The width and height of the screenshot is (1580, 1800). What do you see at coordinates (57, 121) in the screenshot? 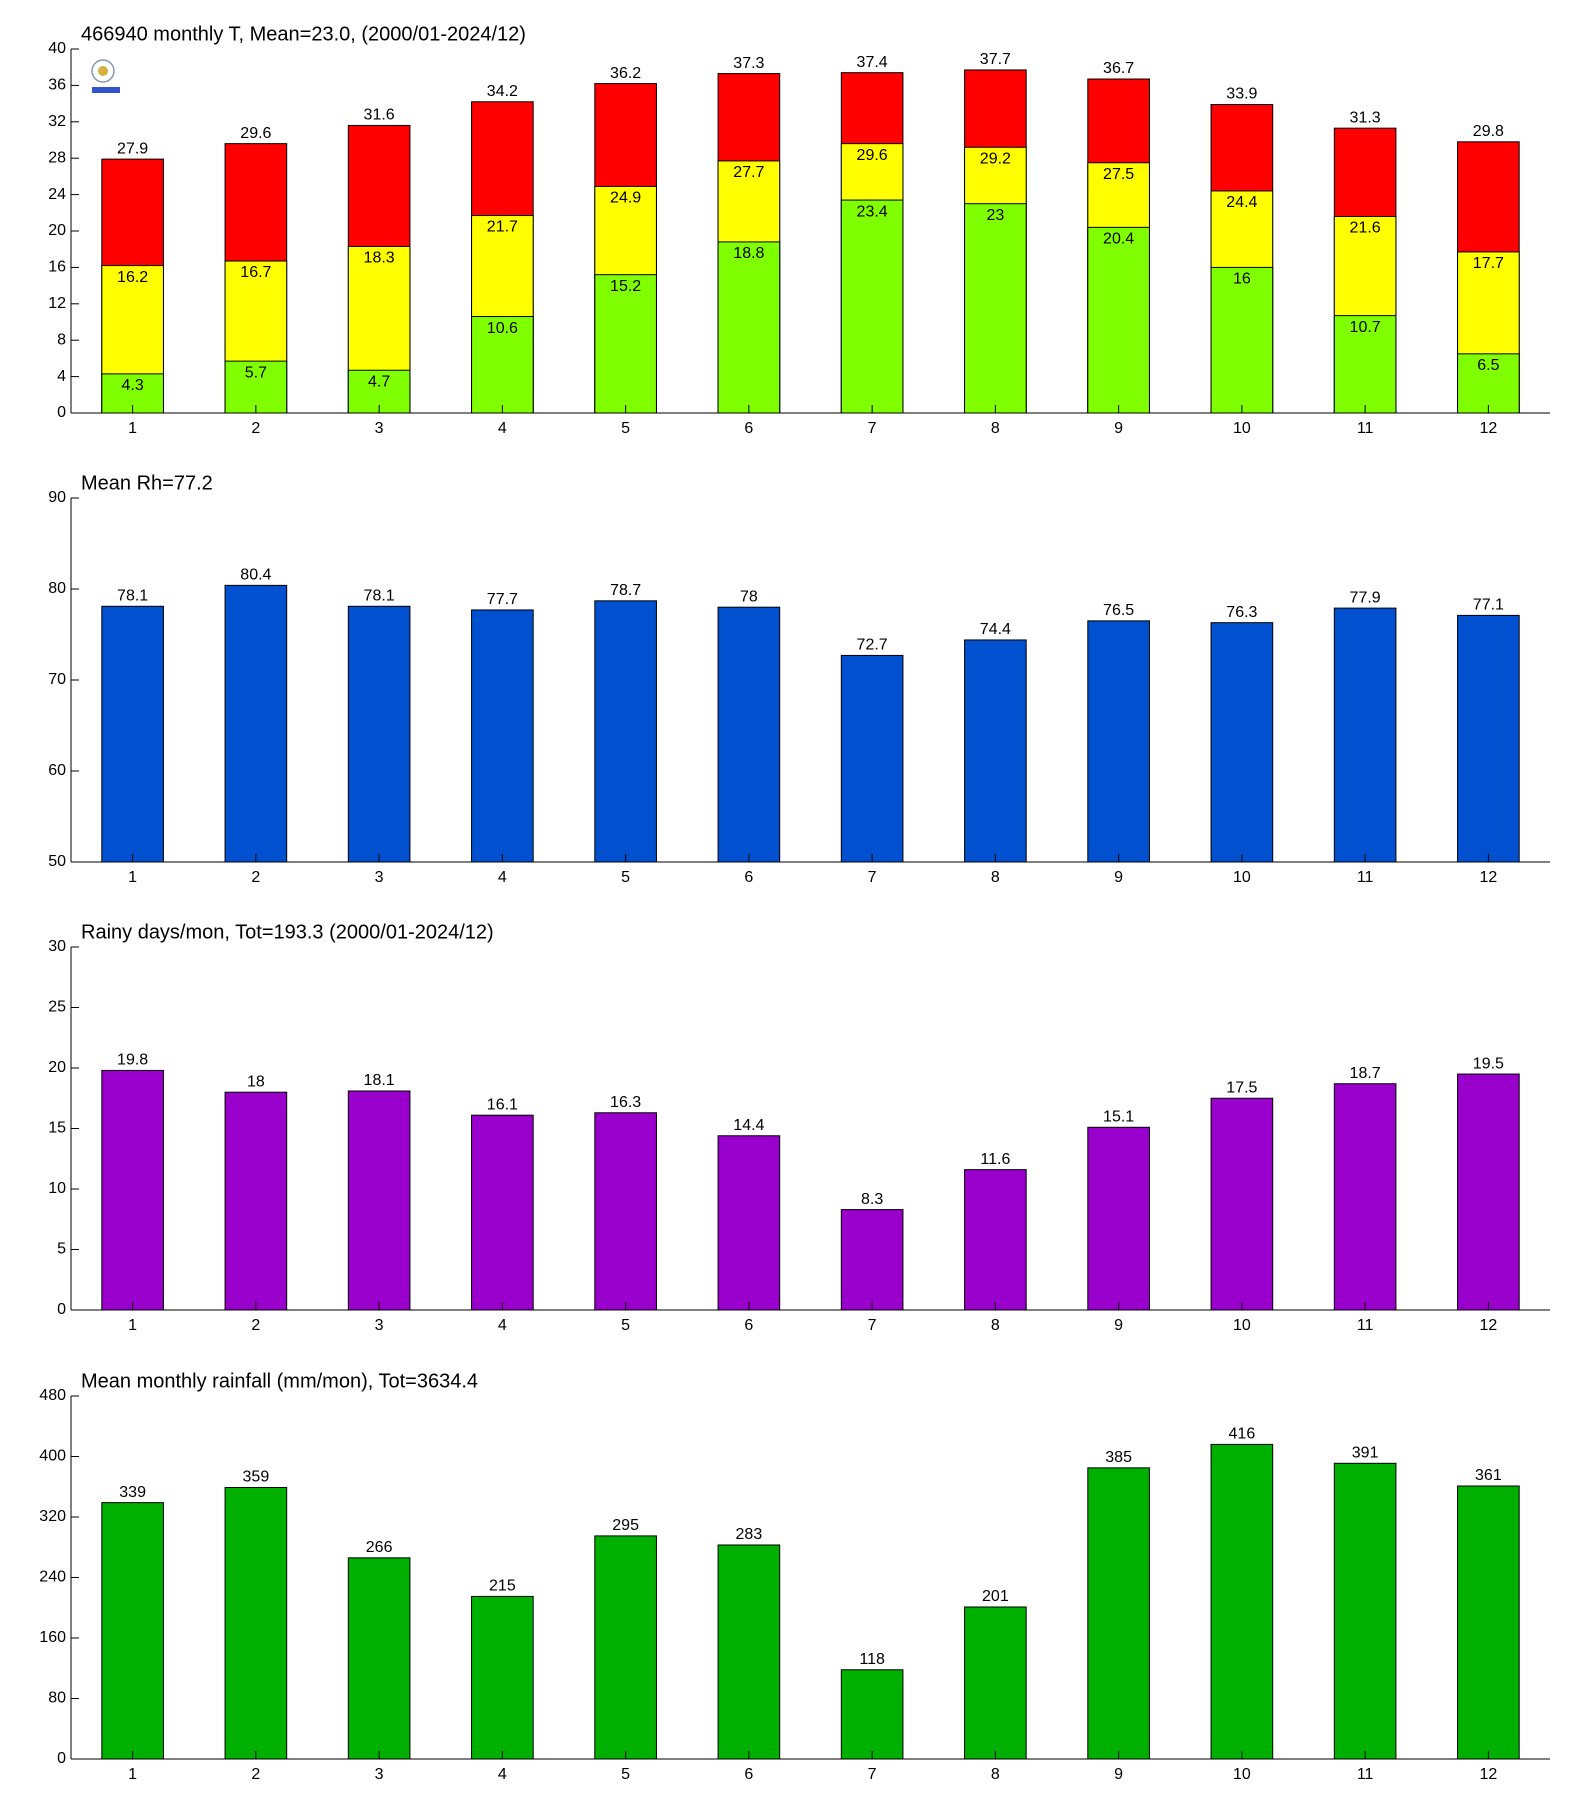
I see `y-tick-label: 32` at bounding box center [57, 121].